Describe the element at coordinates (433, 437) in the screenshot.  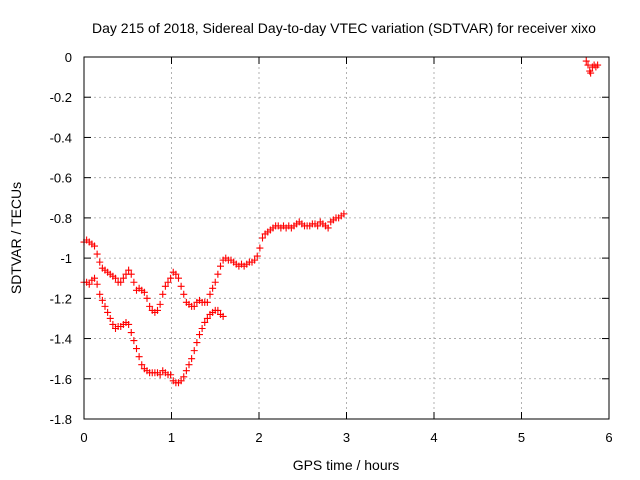
I see `x-tick-label: 4` at that location.